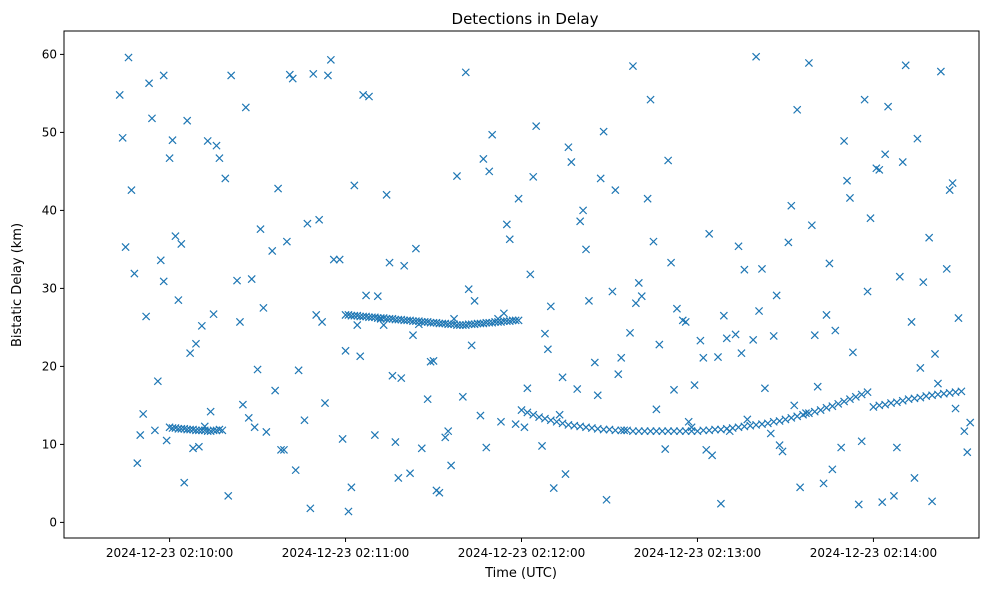 This screenshot has height=590, width=989. I want to click on y-tick-label: 0, so click(53, 522).